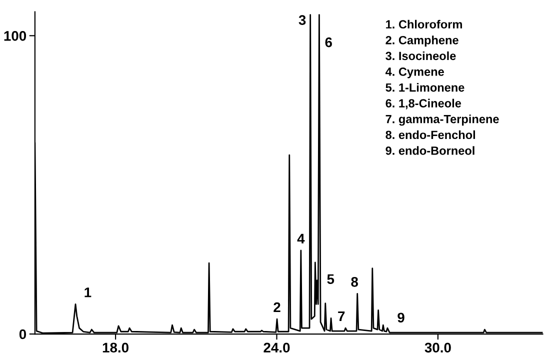 The width and height of the screenshot is (546, 358). What do you see at coordinates (328, 42) in the screenshot?
I see `annotation: 6` at bounding box center [328, 42].